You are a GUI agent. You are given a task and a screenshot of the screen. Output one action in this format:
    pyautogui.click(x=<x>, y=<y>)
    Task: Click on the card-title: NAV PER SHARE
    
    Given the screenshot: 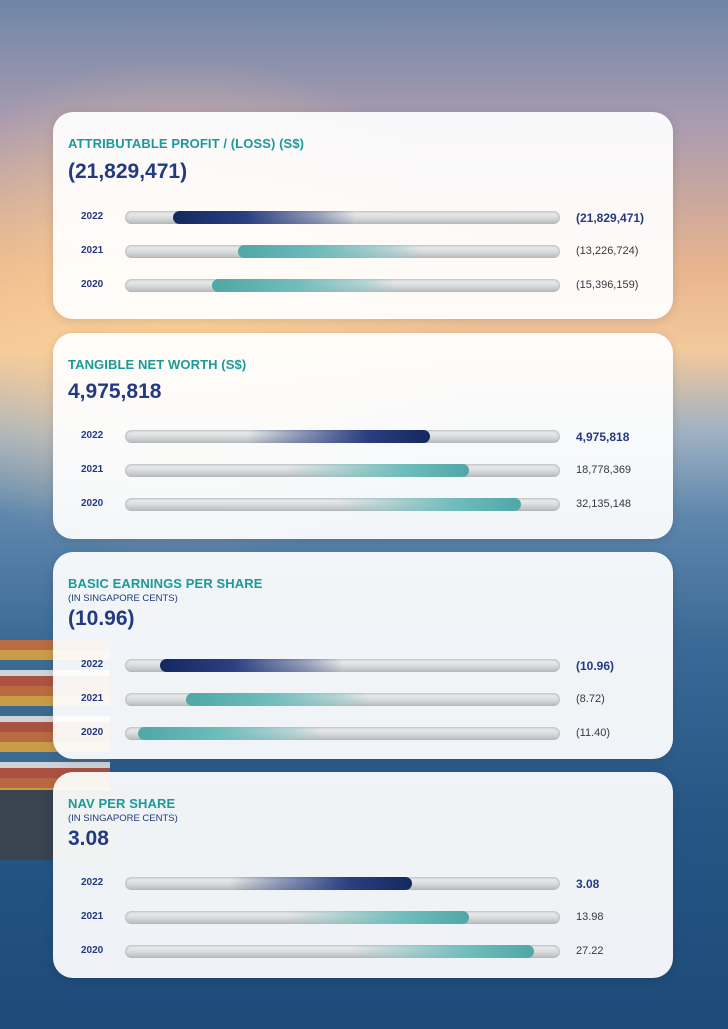 What is the action you would take?
    pyautogui.click(x=122, y=803)
    